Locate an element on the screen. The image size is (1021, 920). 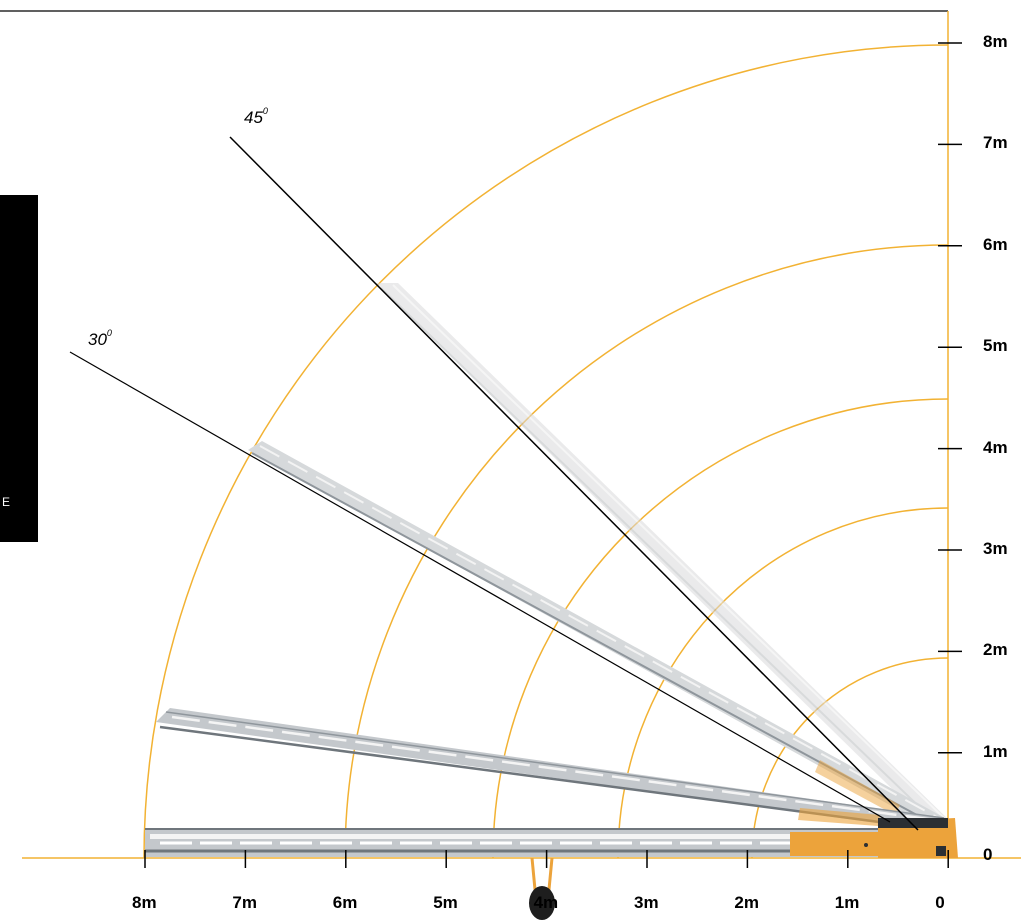
angle-label-30: 300 is located at coordinates (100, 339).